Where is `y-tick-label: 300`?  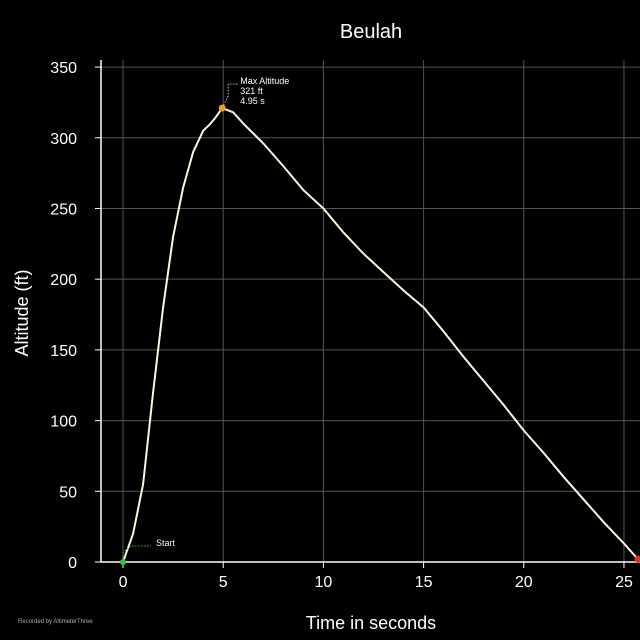 y-tick-label: 300 is located at coordinates (63, 139).